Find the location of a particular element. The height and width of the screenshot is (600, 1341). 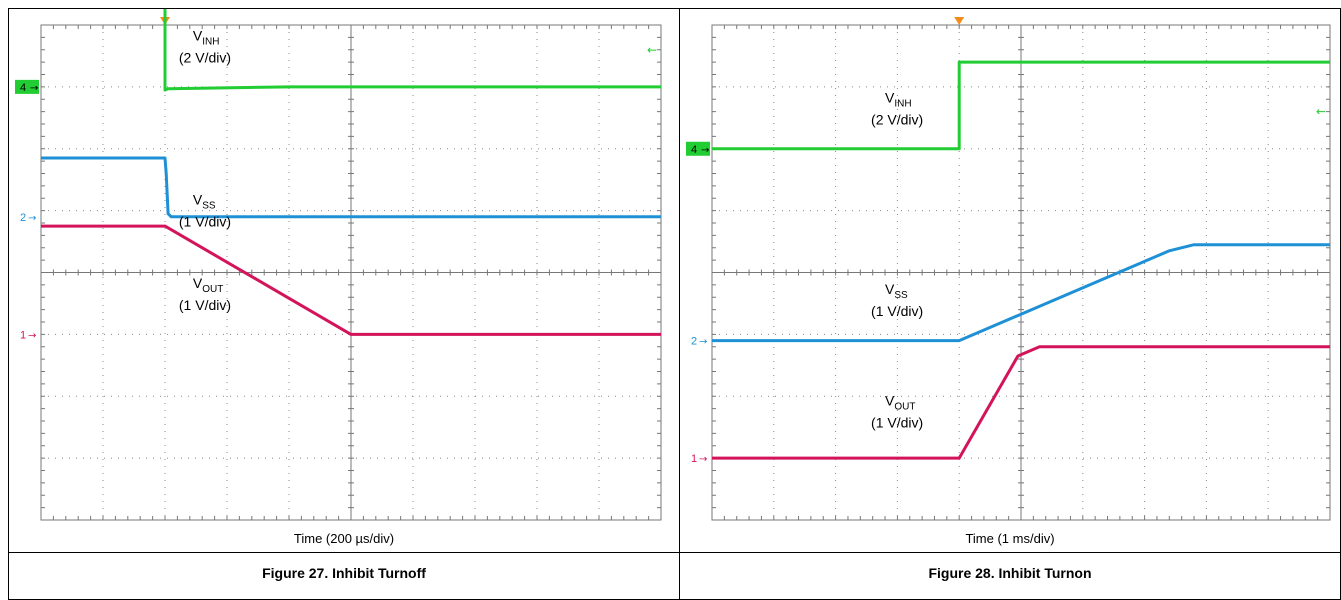

trigger-marker-icon is located at coordinates (959, 21).